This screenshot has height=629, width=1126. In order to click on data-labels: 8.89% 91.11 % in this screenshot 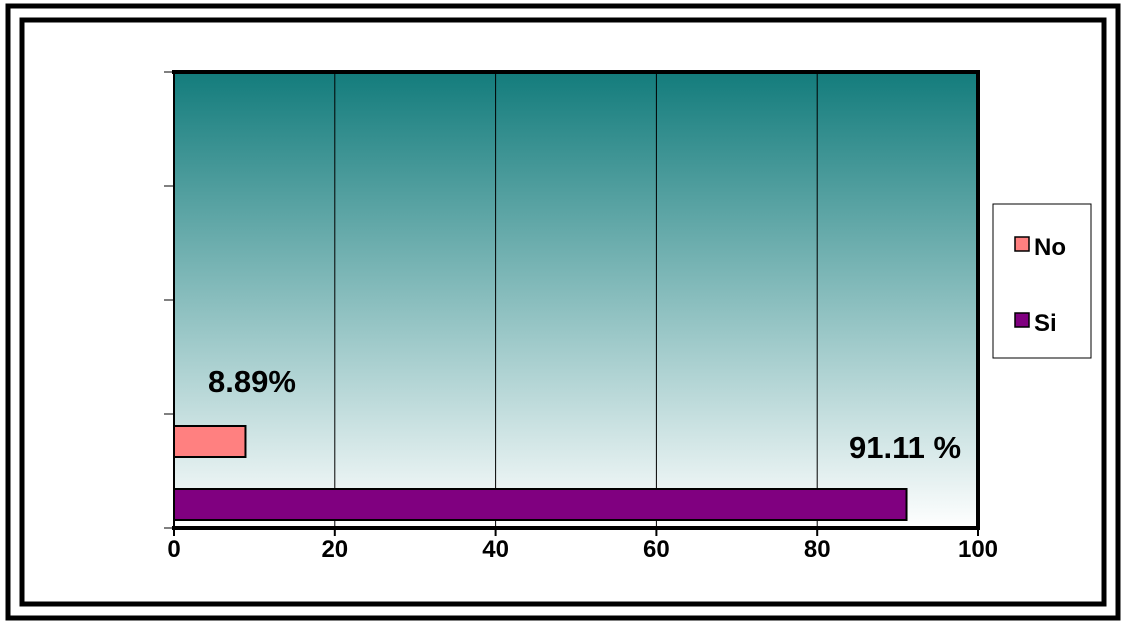, I will do `click(584, 414)`.